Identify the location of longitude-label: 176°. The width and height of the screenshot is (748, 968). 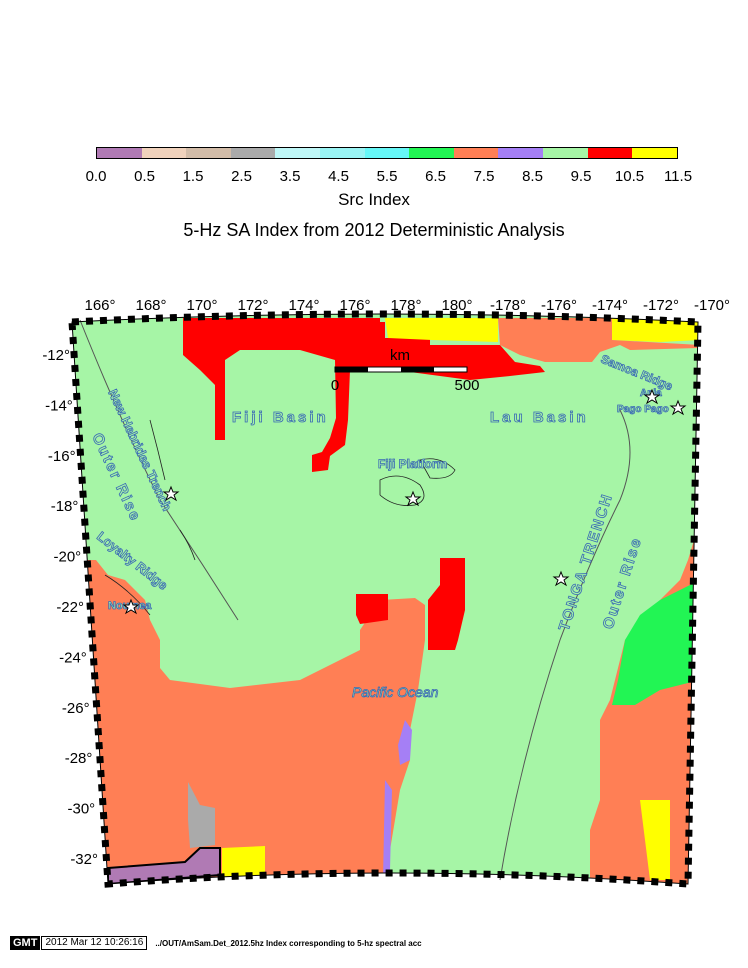
(354, 305).